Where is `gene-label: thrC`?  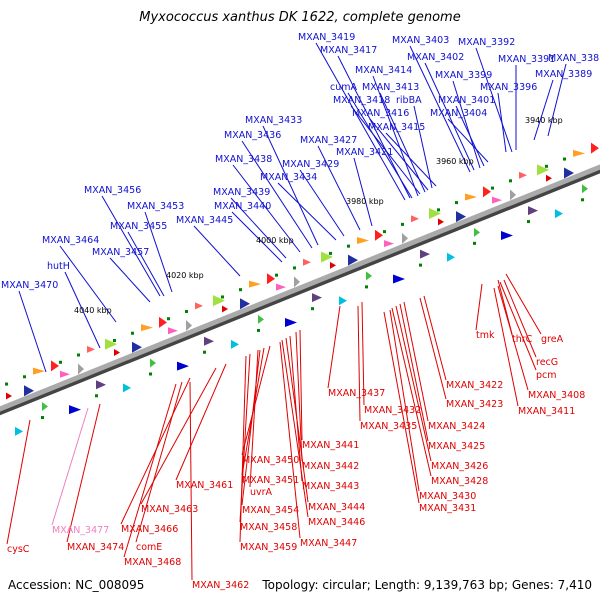 gene-label: thrC is located at coordinates (522, 339).